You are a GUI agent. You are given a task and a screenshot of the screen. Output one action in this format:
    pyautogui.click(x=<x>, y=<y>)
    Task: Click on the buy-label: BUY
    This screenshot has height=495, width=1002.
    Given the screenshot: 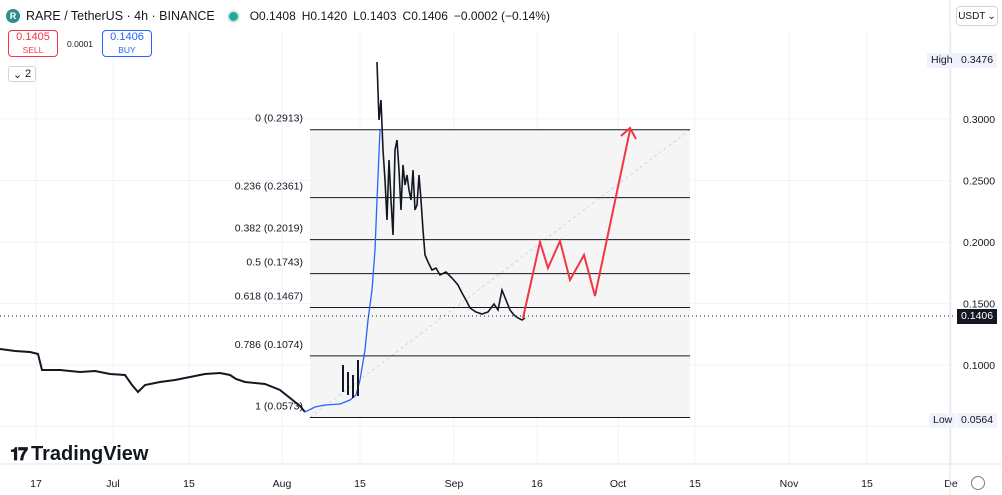 What is the action you would take?
    pyautogui.click(x=127, y=49)
    